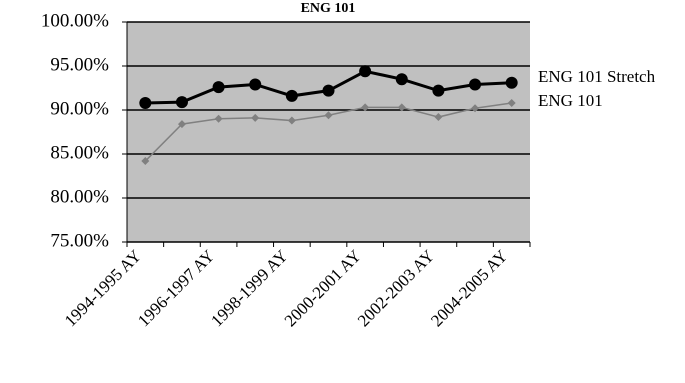 Image resolution: width=685 pixels, height=383 pixels. I want to click on x-tick-label: 2000-2001 AY, so click(323, 288).